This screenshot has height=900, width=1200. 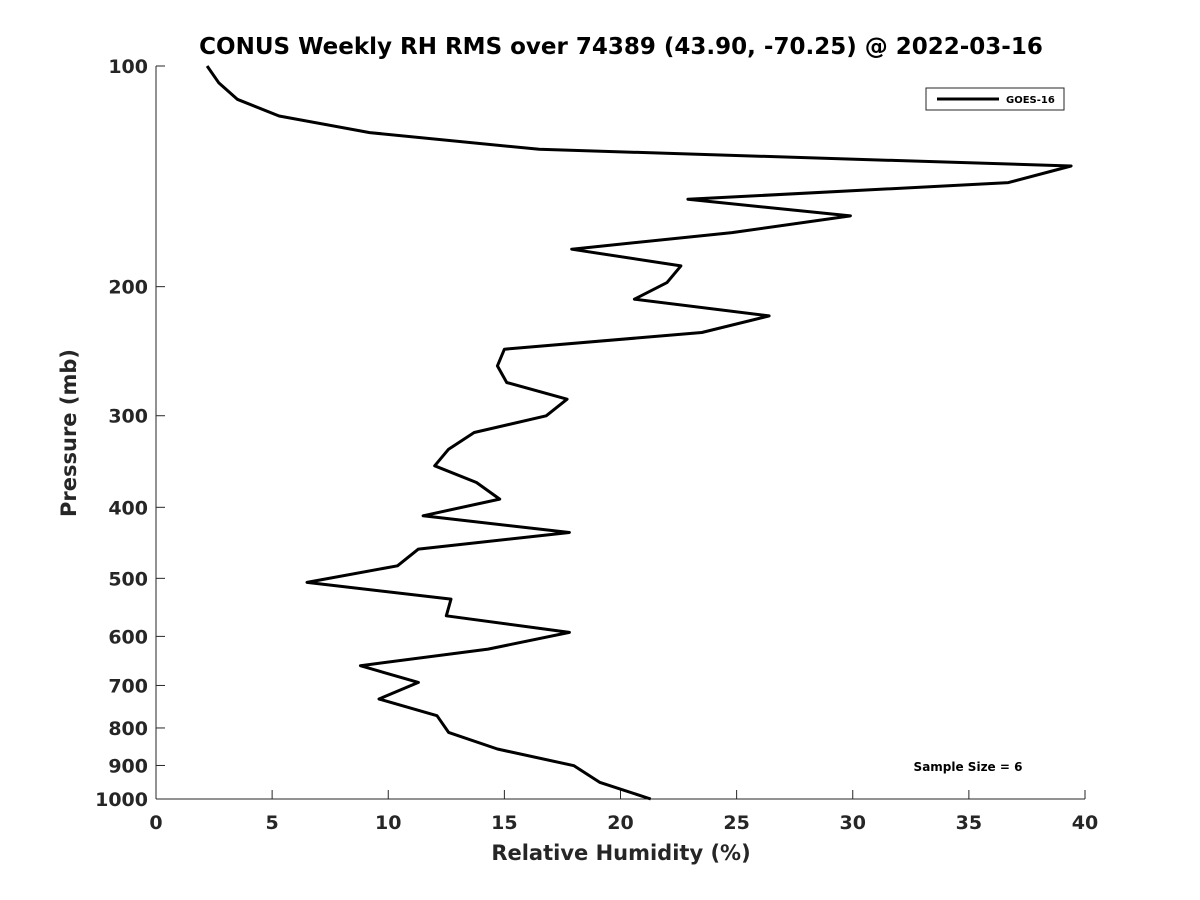 I want to click on x-tick-label: 15, so click(x=504, y=823).